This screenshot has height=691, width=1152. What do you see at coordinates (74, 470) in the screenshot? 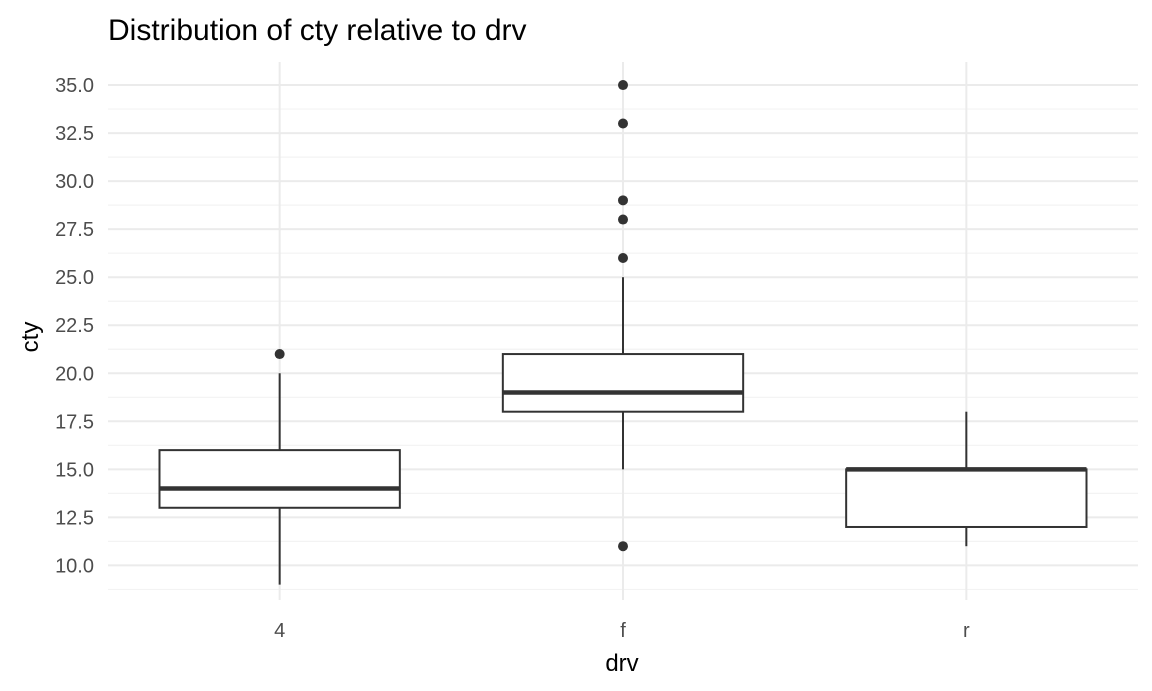
I see `y-tick-label: 15.0` at bounding box center [74, 470].